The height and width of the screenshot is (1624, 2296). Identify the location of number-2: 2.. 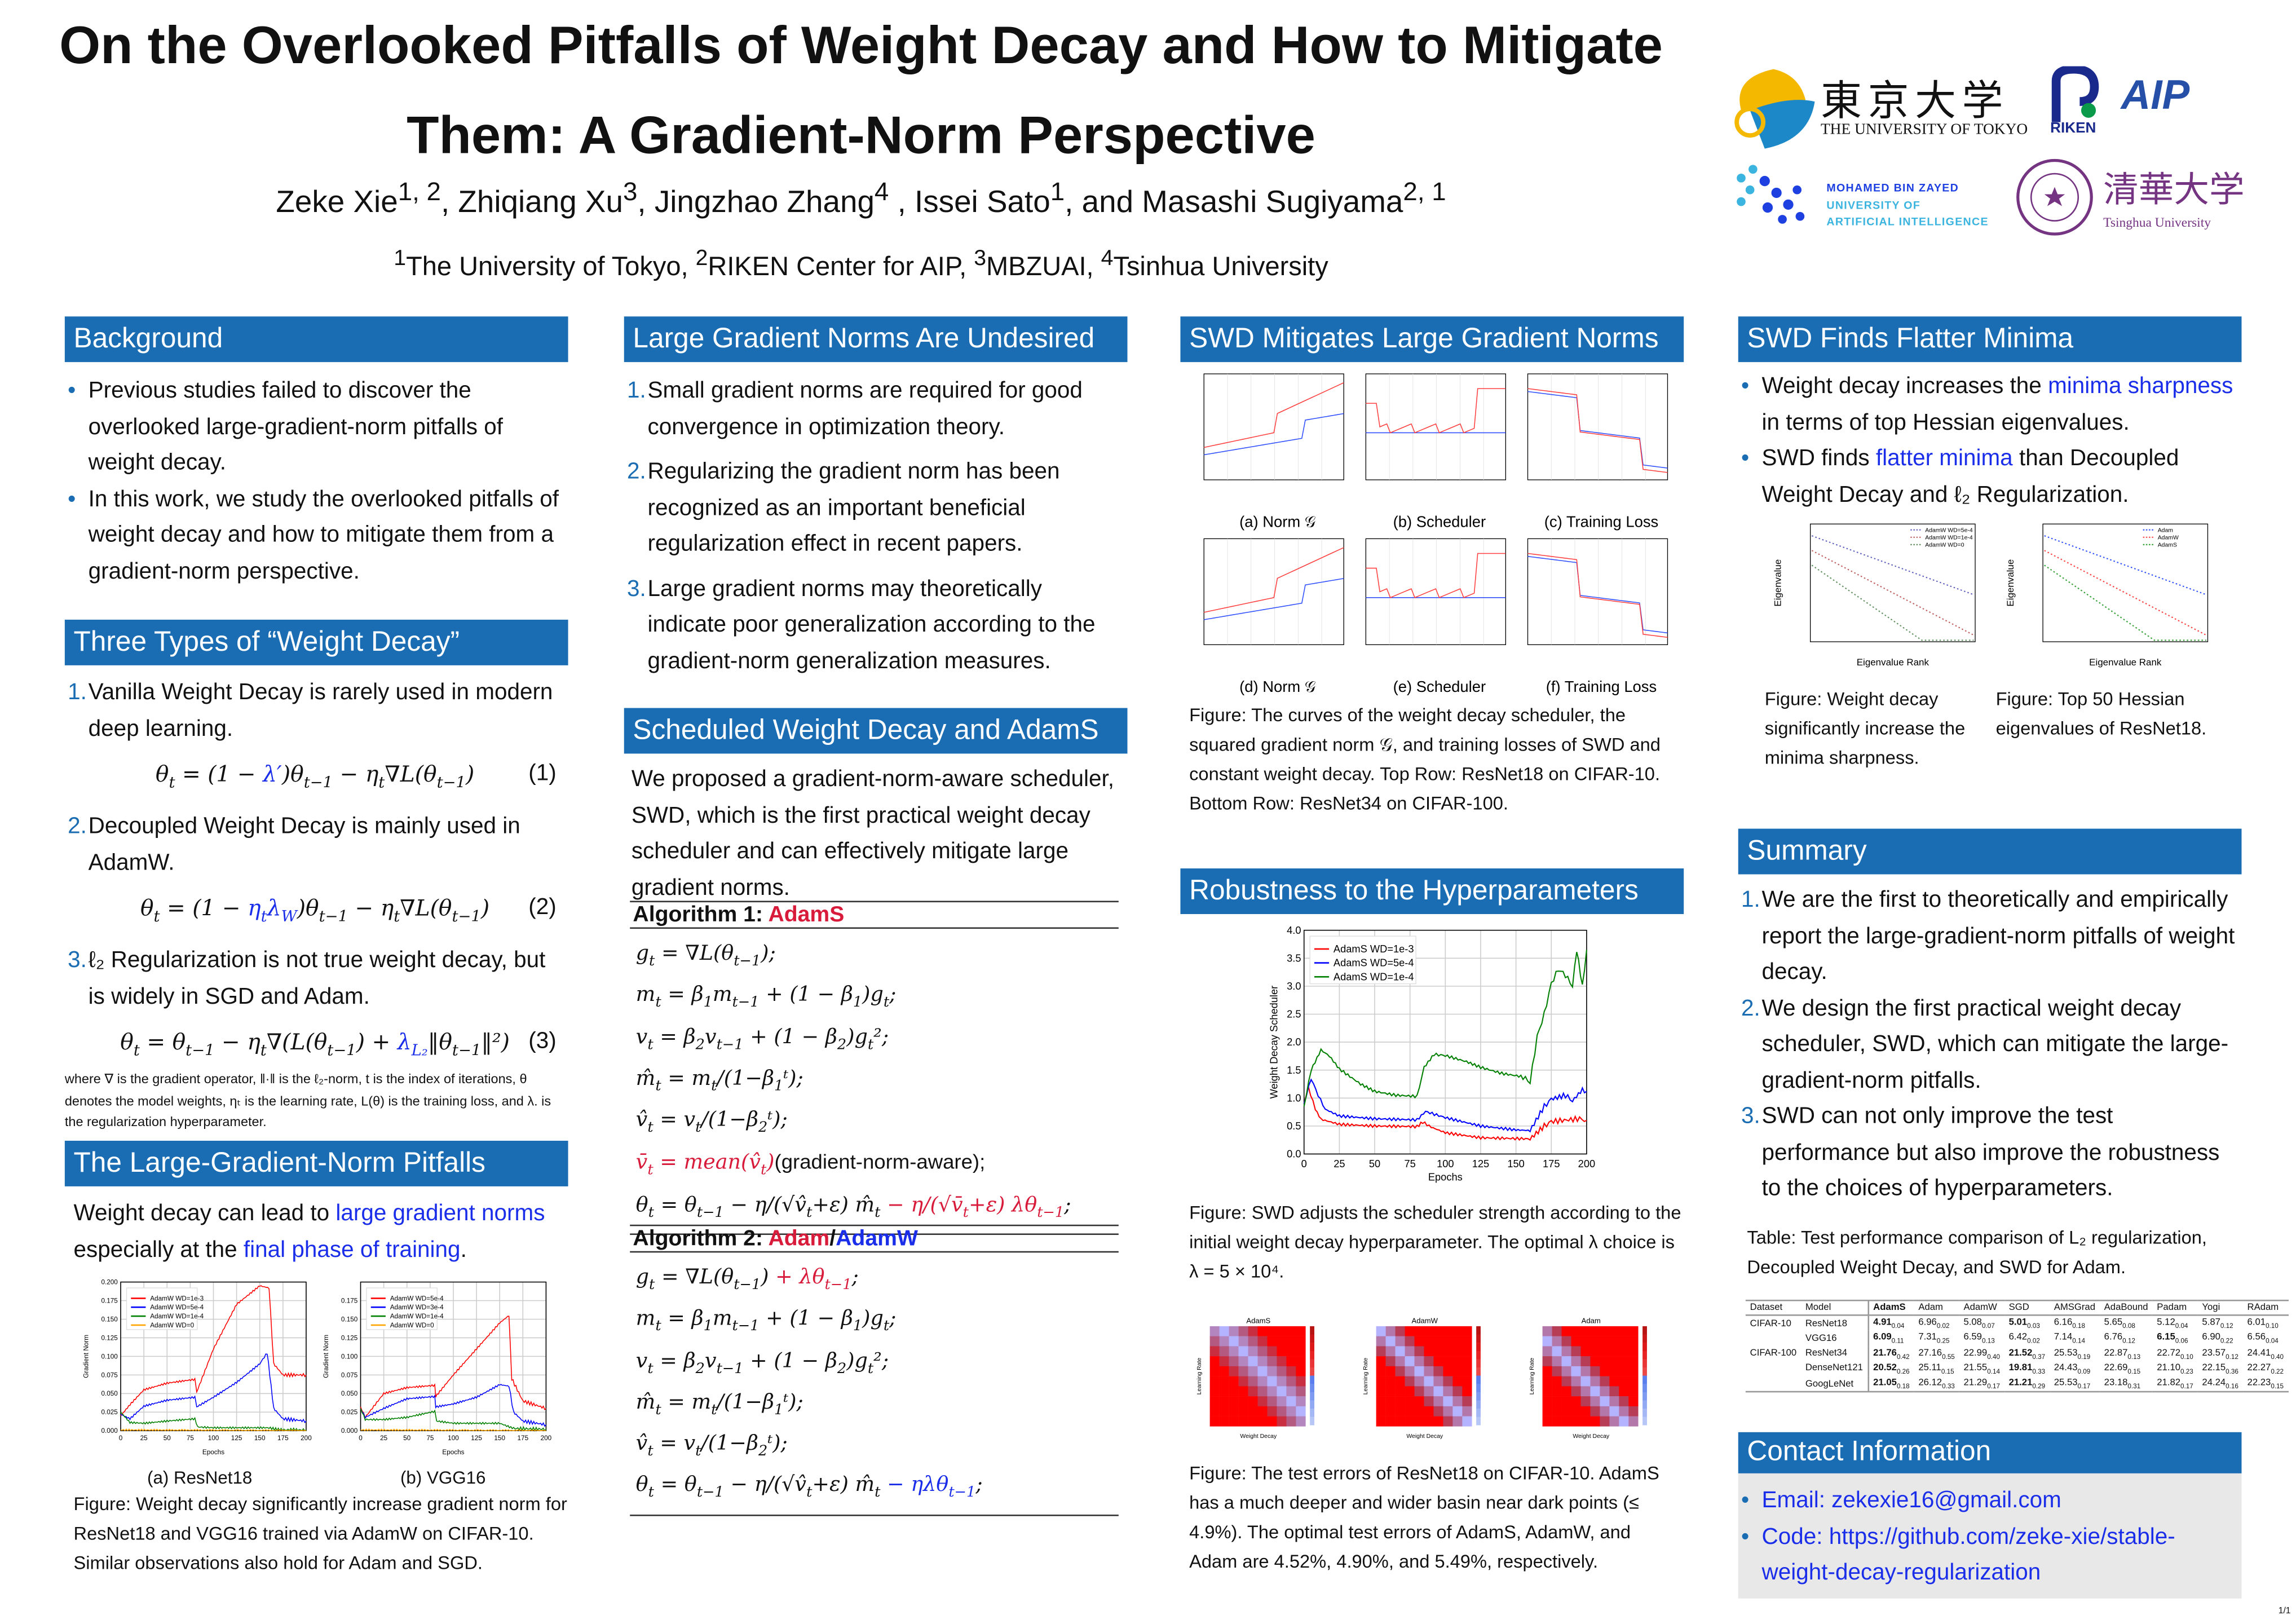
(1751, 1008).